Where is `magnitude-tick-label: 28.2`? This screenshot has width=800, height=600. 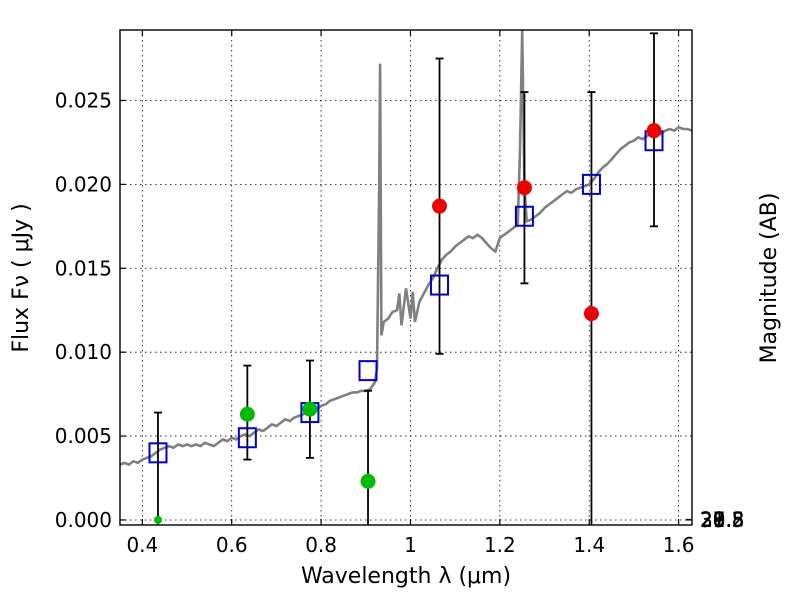 magnitude-tick-label: 28.2 is located at coordinates (722, 520).